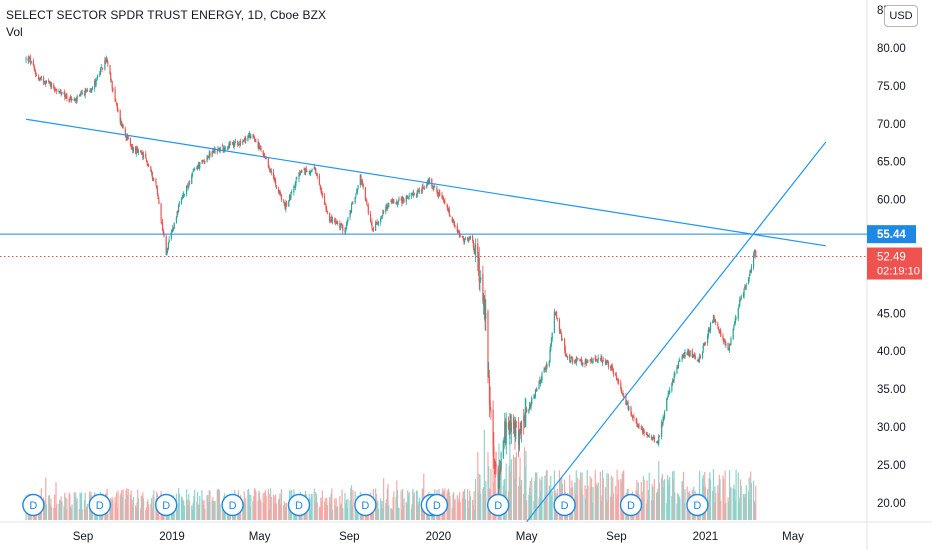  Describe the element at coordinates (631, 505) in the screenshot. I see `dividend-marker: D` at that location.